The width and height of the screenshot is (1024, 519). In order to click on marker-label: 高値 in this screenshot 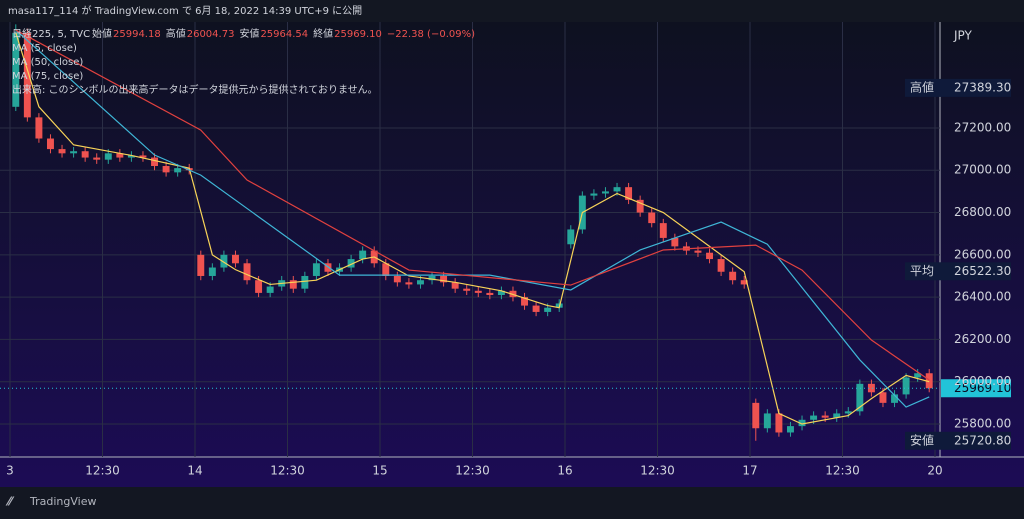, I will do `click(922, 86)`.